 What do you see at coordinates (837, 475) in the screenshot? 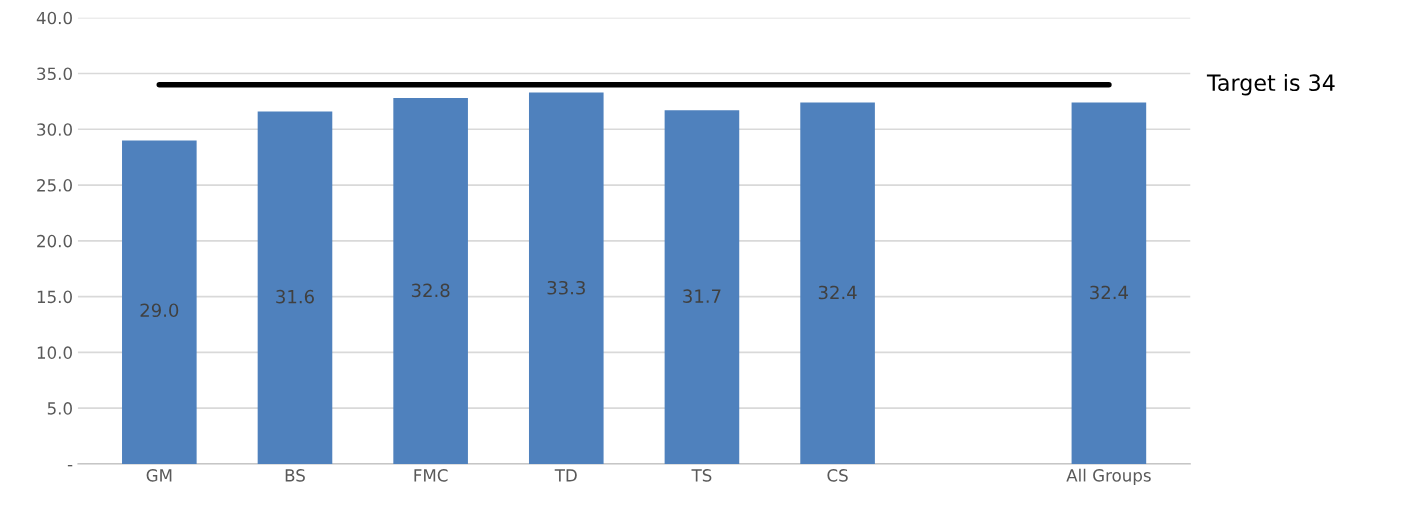
I see `x-tick-label: CS` at bounding box center [837, 475].